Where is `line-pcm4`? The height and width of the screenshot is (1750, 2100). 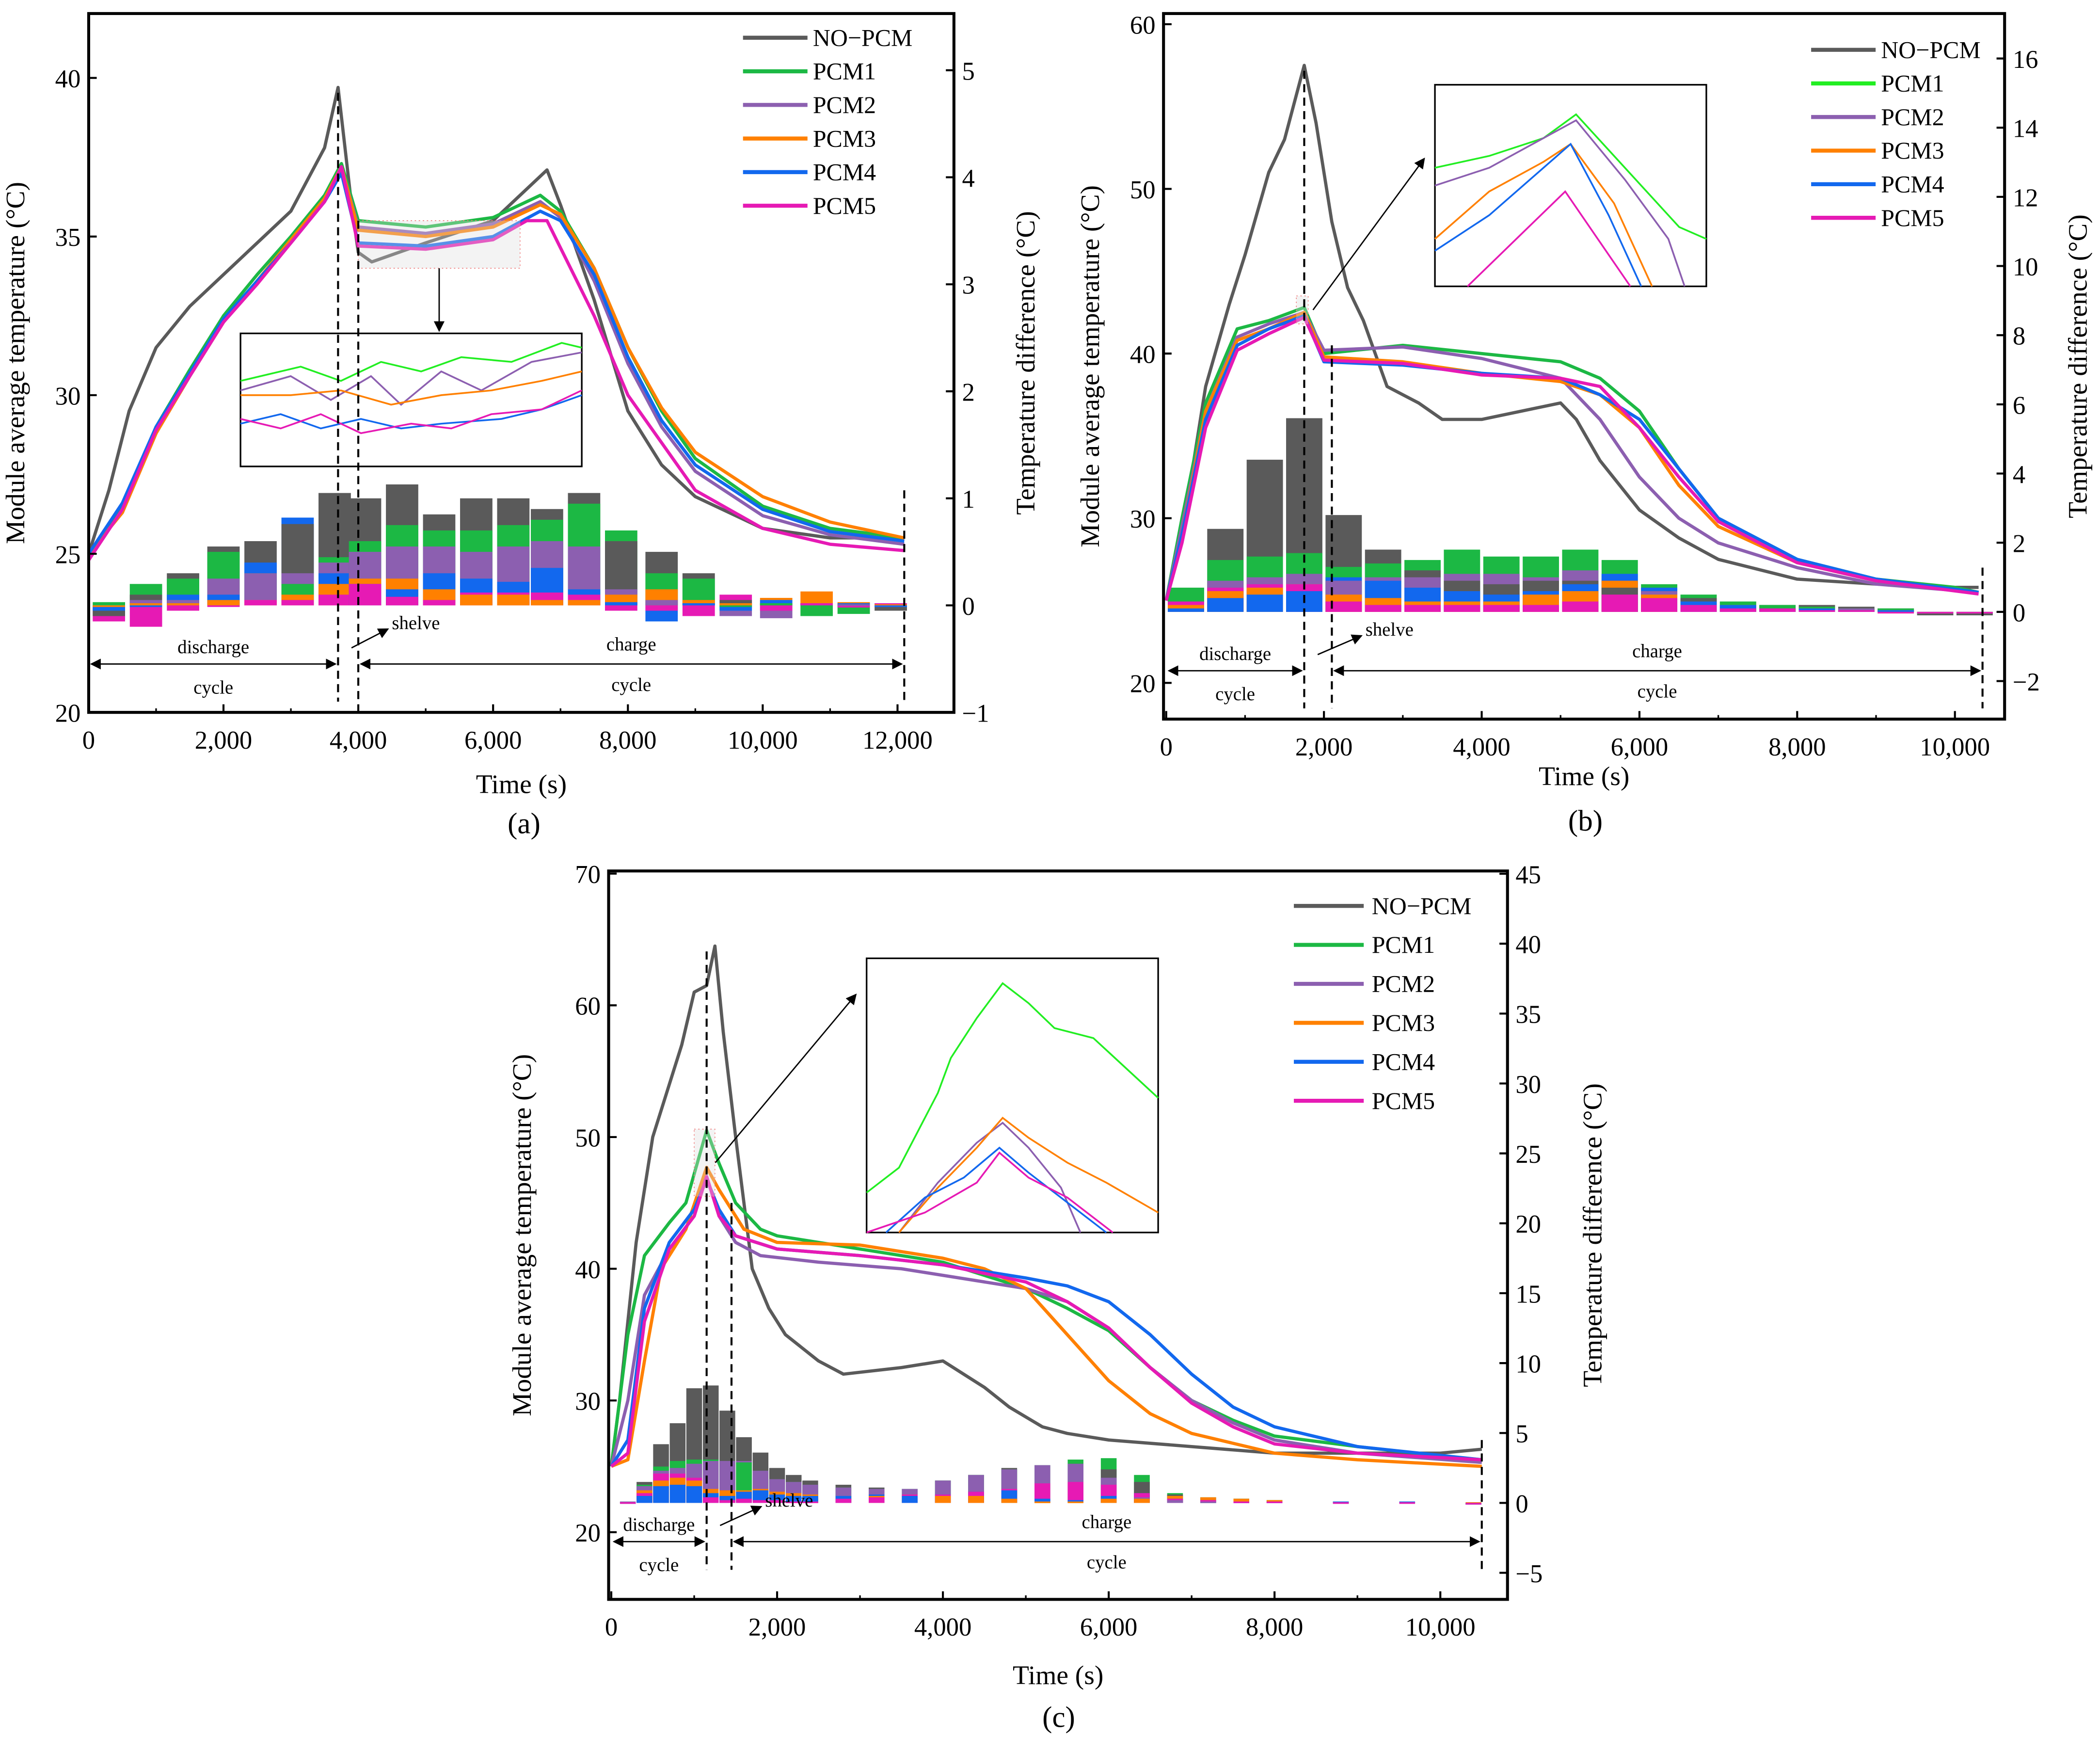 line-pcm4 is located at coordinates (496, 363).